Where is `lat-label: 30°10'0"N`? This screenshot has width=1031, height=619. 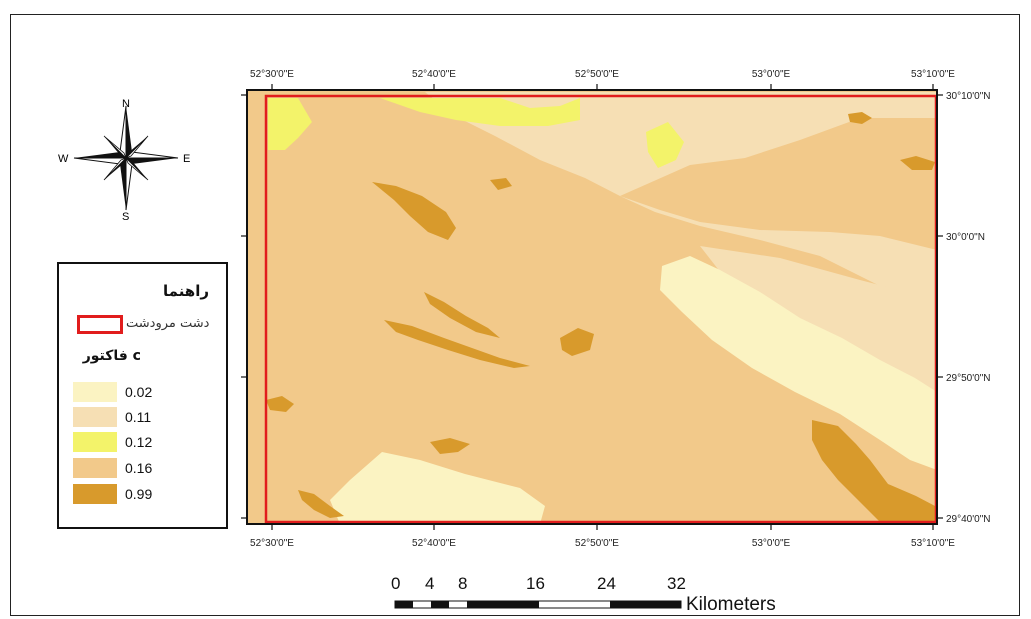 lat-label: 30°10'0"N is located at coordinates (968, 96).